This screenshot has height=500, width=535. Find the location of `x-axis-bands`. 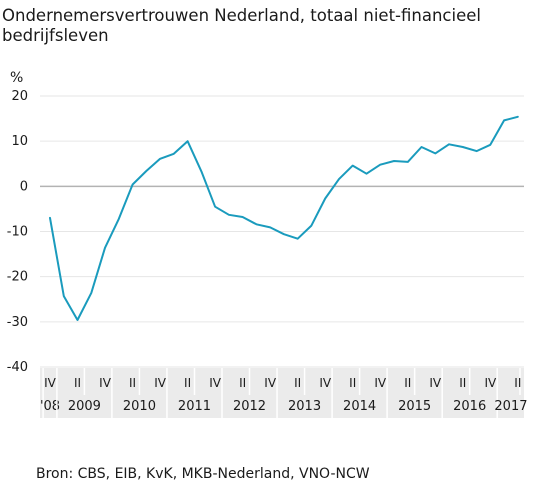

x-axis-bands is located at coordinates (282, 393).